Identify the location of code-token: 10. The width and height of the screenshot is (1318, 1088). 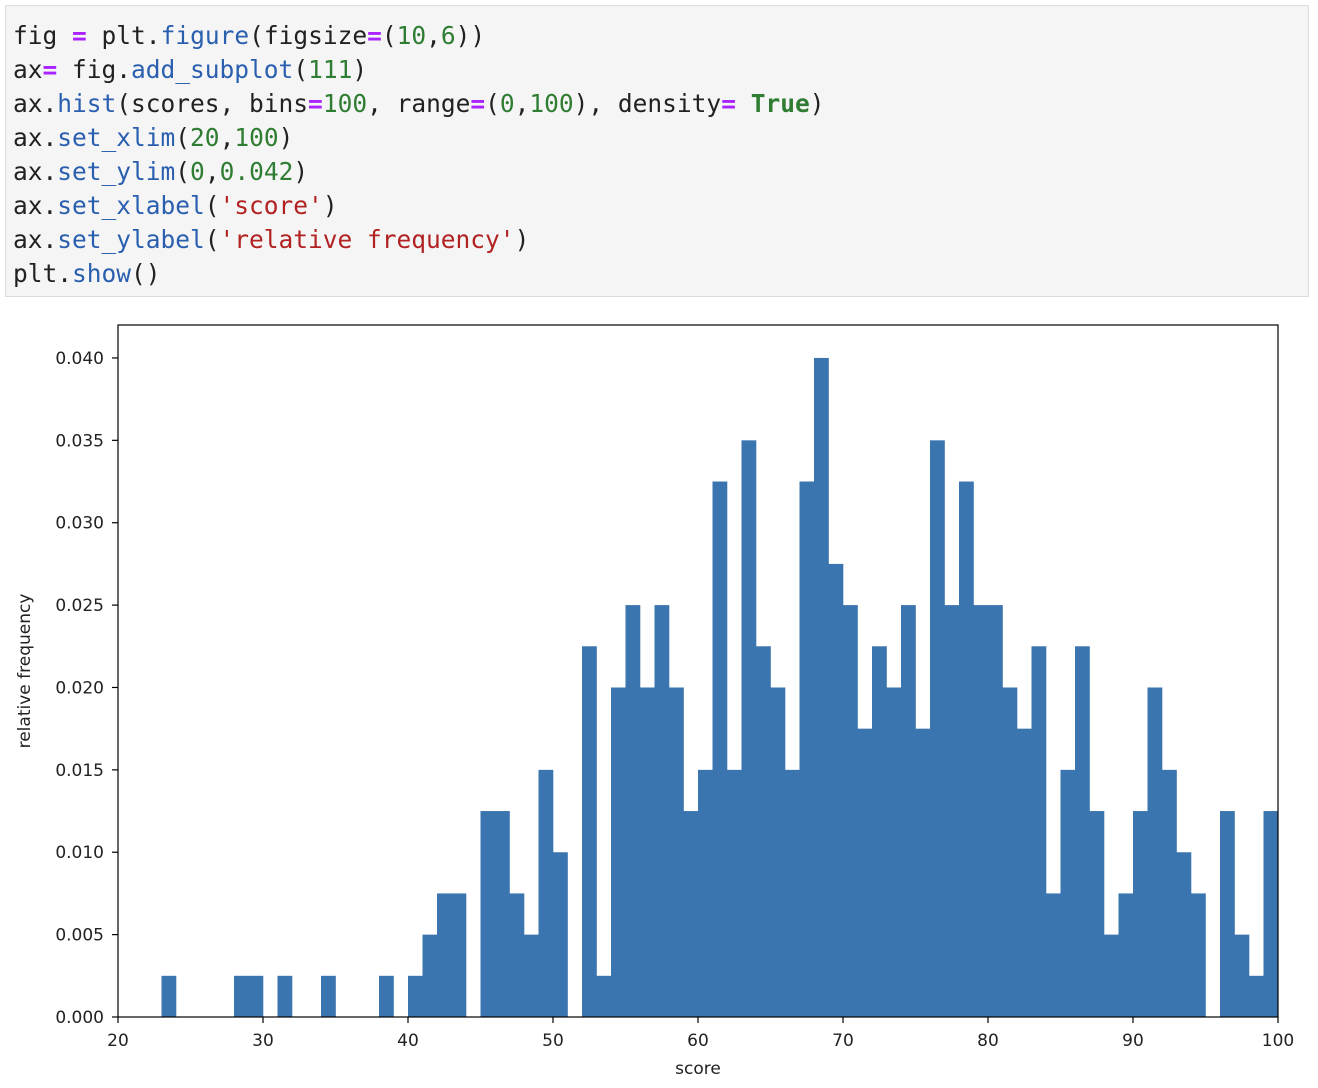
(411, 35).